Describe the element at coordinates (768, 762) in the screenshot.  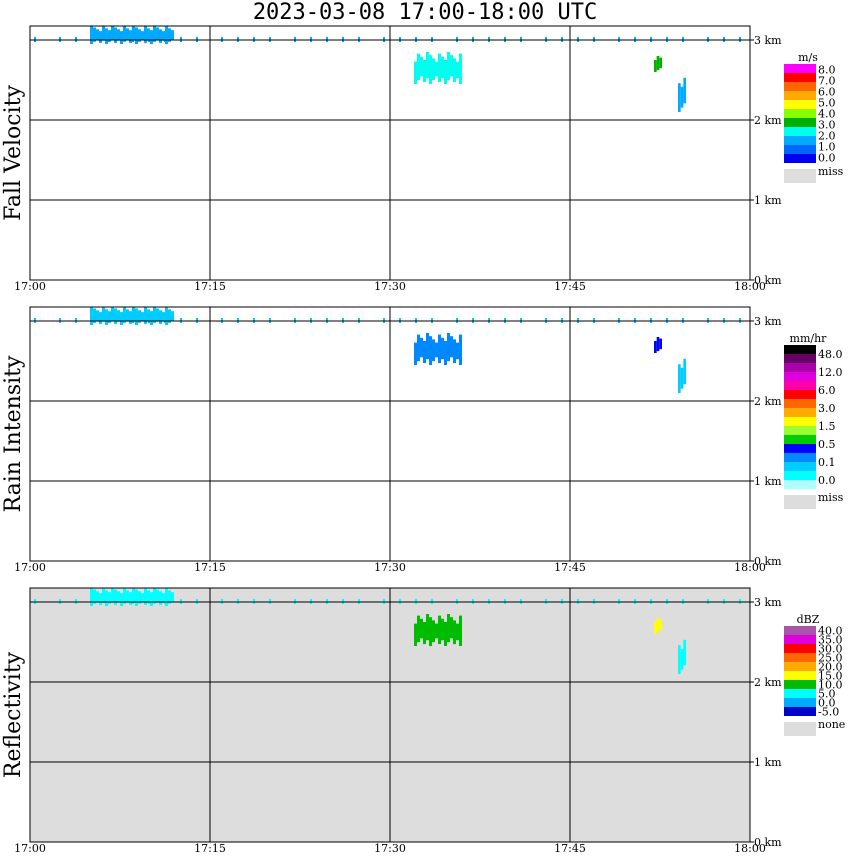
I see `y-tick-label: 1 km` at that location.